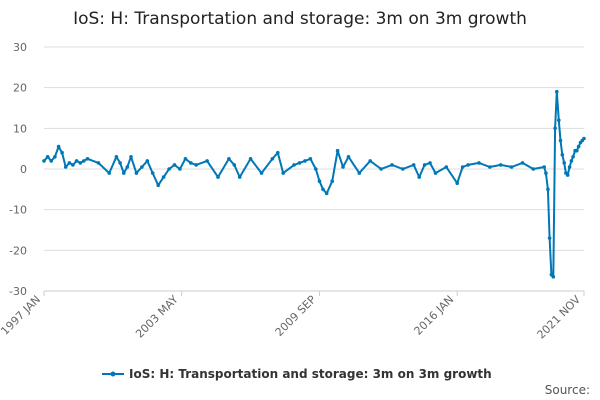 This screenshot has height=400, width=600. I want to click on x-tick-label: 2003 MAY, so click(157, 317).